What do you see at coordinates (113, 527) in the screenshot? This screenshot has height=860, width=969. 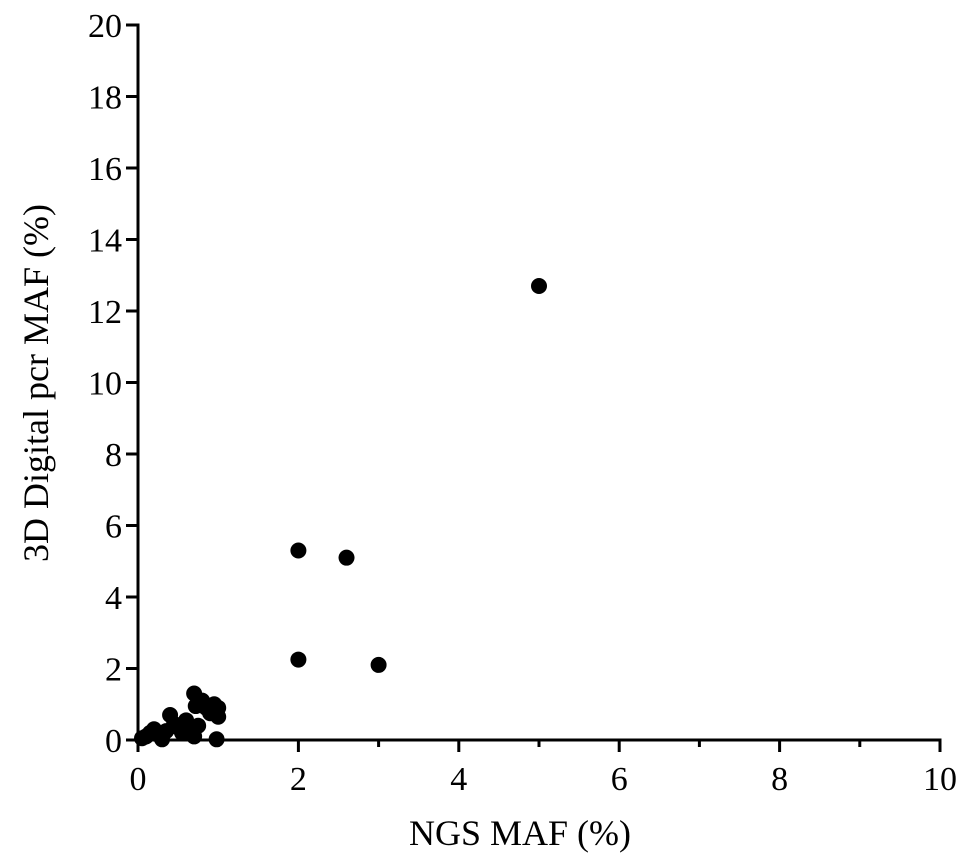 I see `y-tick-label: 6` at bounding box center [113, 527].